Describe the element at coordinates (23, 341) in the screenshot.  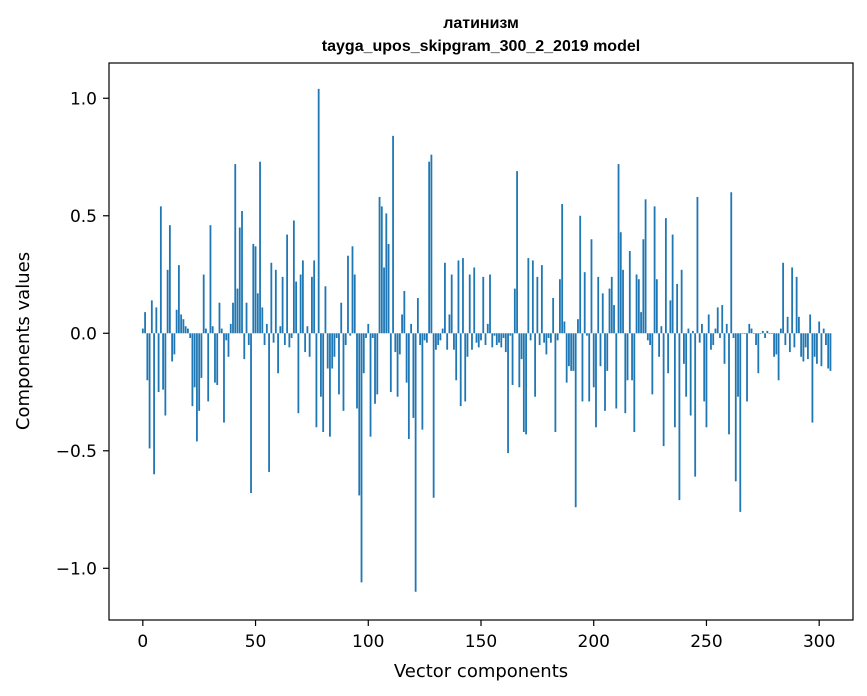
I see `y-axis-label: Components values` at that location.